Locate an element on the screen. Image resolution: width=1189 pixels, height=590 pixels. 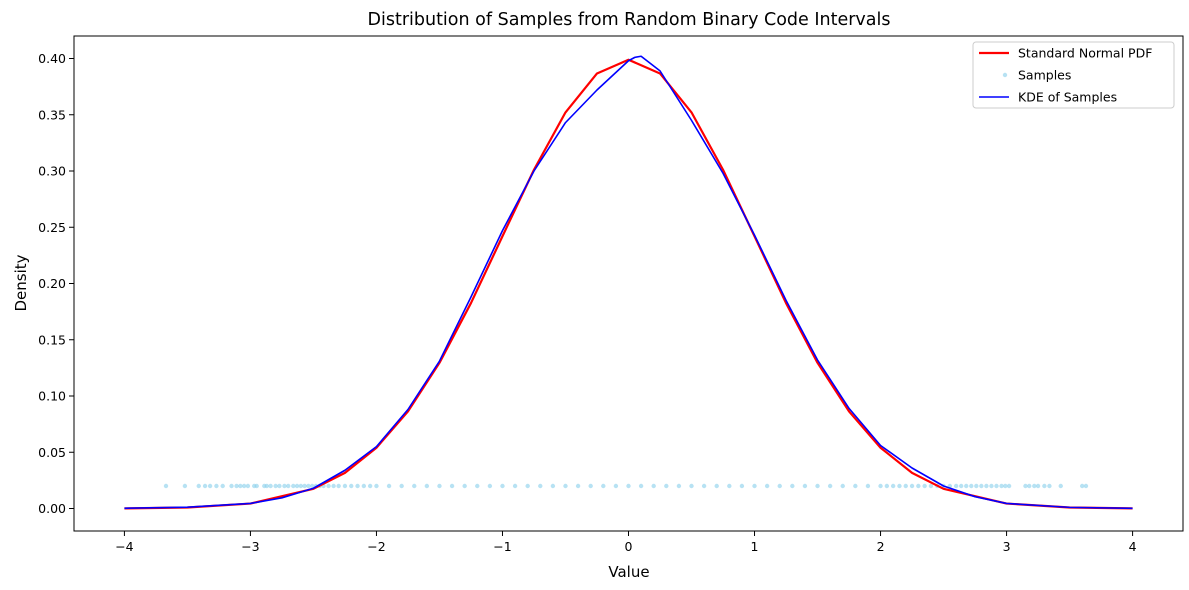
x-tick-label: 0 is located at coordinates (629, 546).